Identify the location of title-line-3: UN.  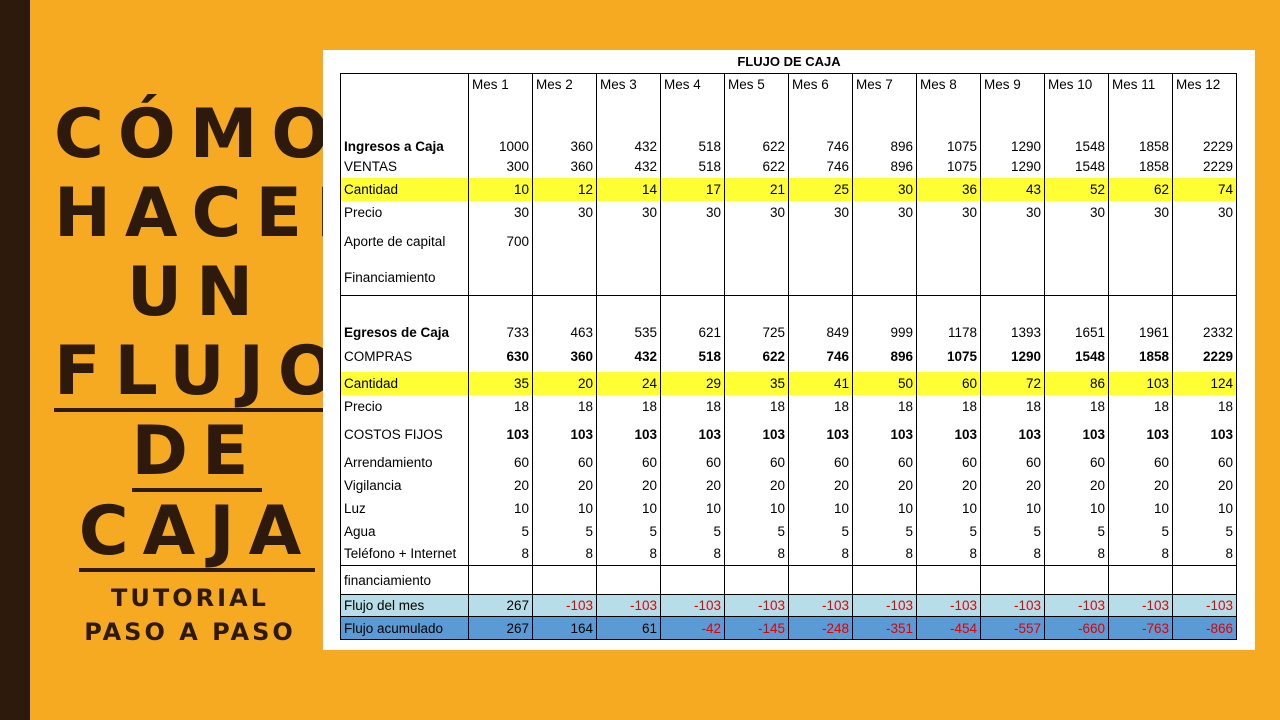
(197, 292).